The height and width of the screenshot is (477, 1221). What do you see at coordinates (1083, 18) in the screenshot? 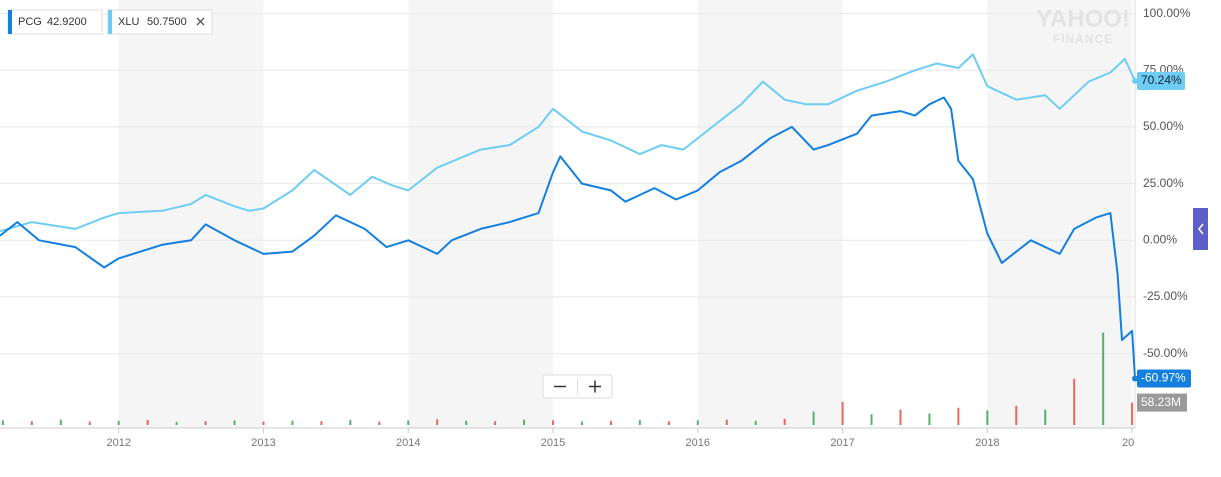
I see `watermark: YAHOO!` at bounding box center [1083, 18].